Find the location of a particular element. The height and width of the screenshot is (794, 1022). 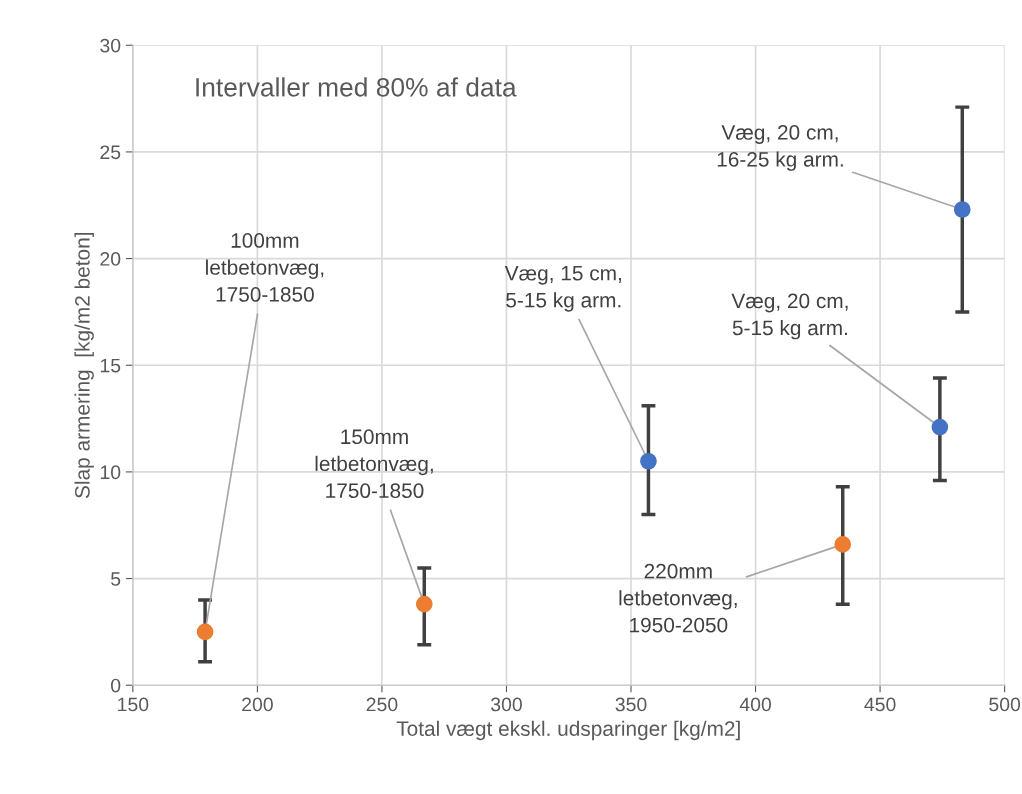

y-axis-title: Slap armering [kg/m2 beton] is located at coordinates (84, 365).